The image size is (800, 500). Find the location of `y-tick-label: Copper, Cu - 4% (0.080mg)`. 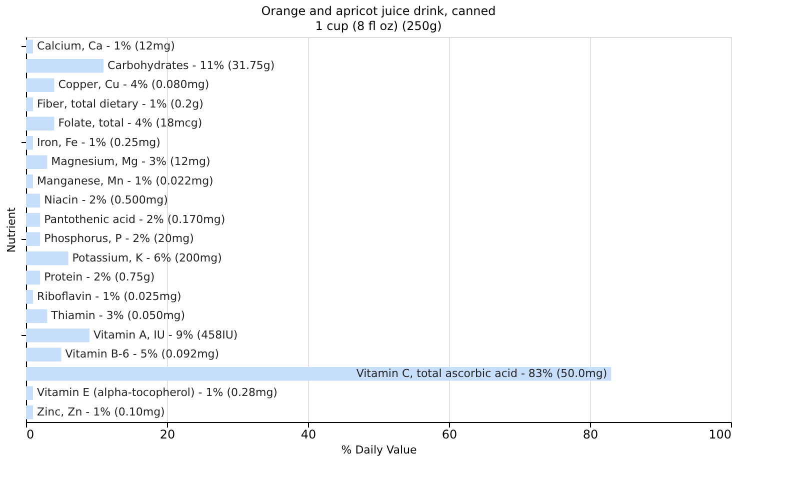

y-tick-label: Copper, Cu - 4% (0.080mg) is located at coordinates (134, 85).